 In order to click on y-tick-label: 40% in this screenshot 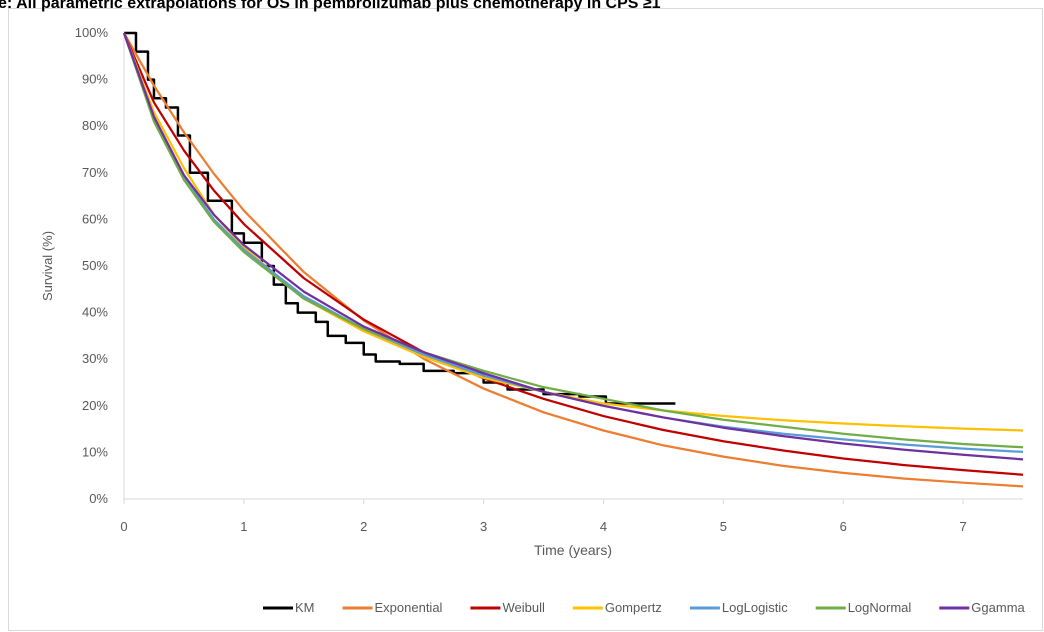, I will do `click(95, 312)`.